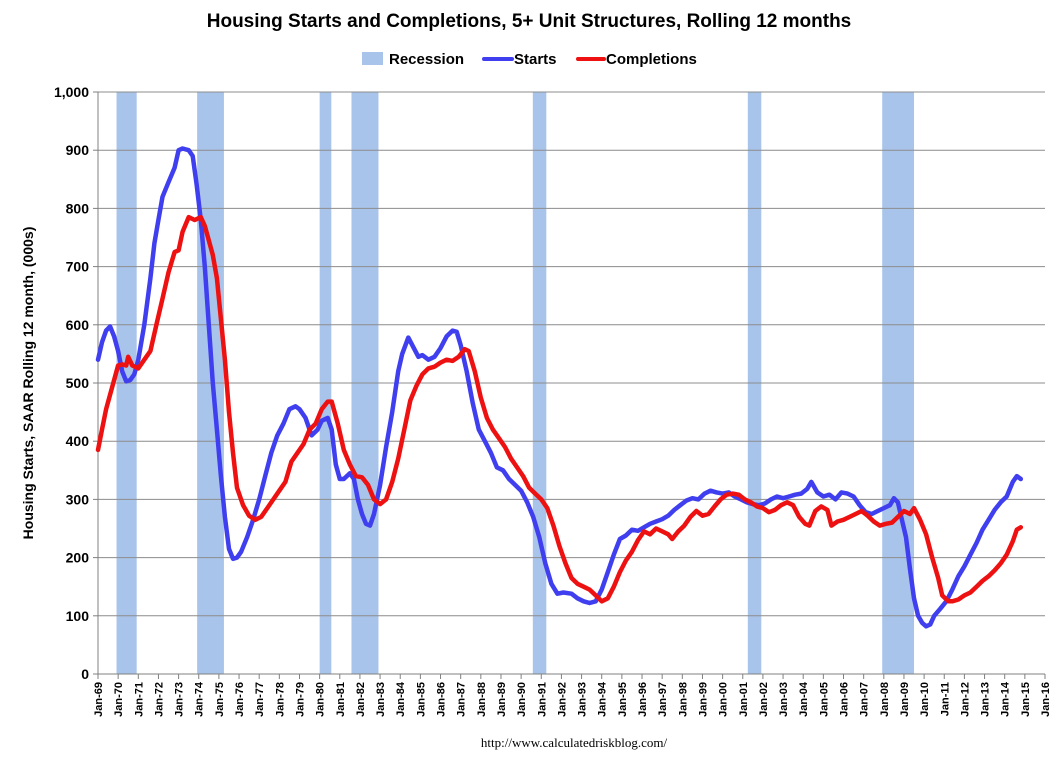 Image resolution: width=1059 pixels, height=765 pixels. Describe the element at coordinates (583, 699) in the screenshot. I see `x-tick-label: Jan-93` at that location.